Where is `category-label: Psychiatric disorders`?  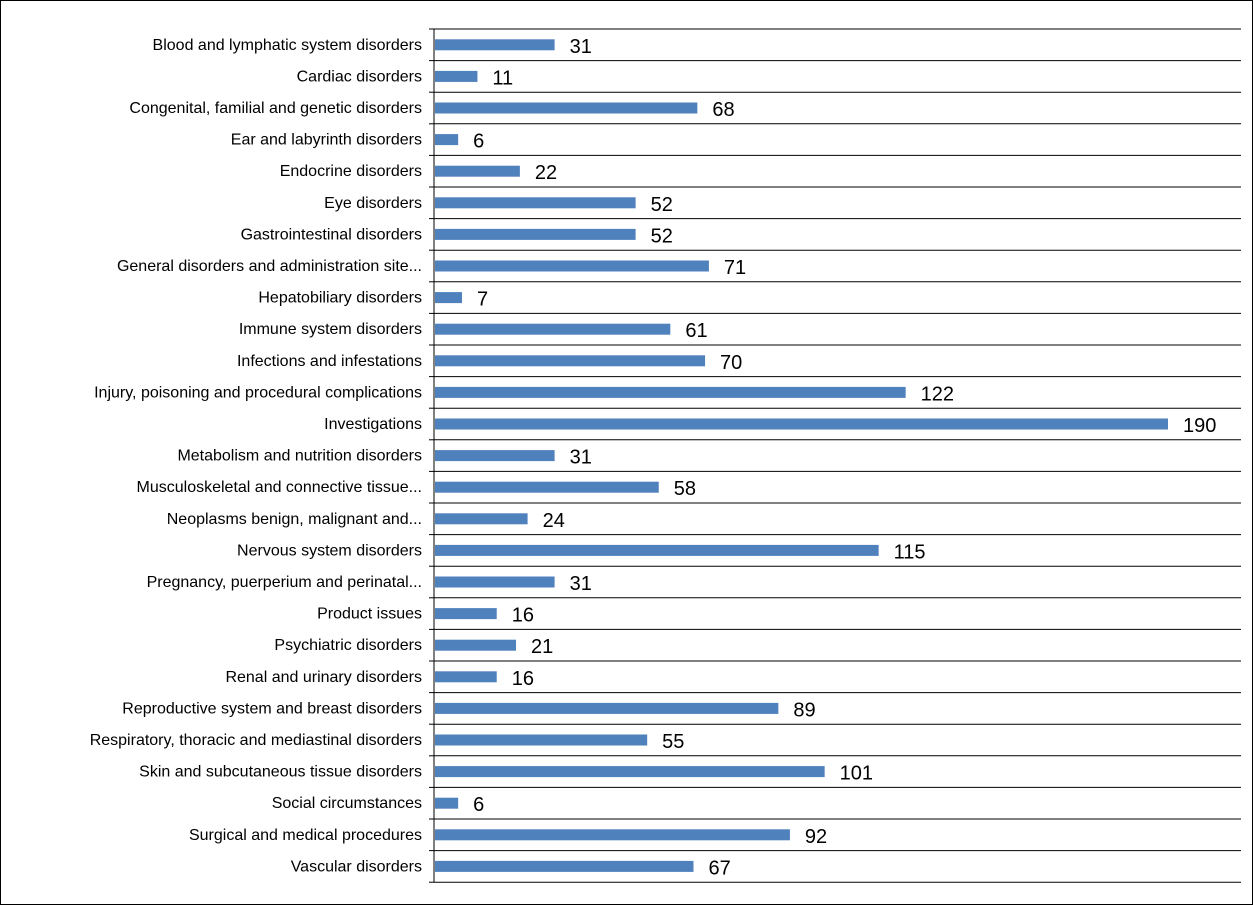
category-label: Psychiatric disorders is located at coordinates (348, 645).